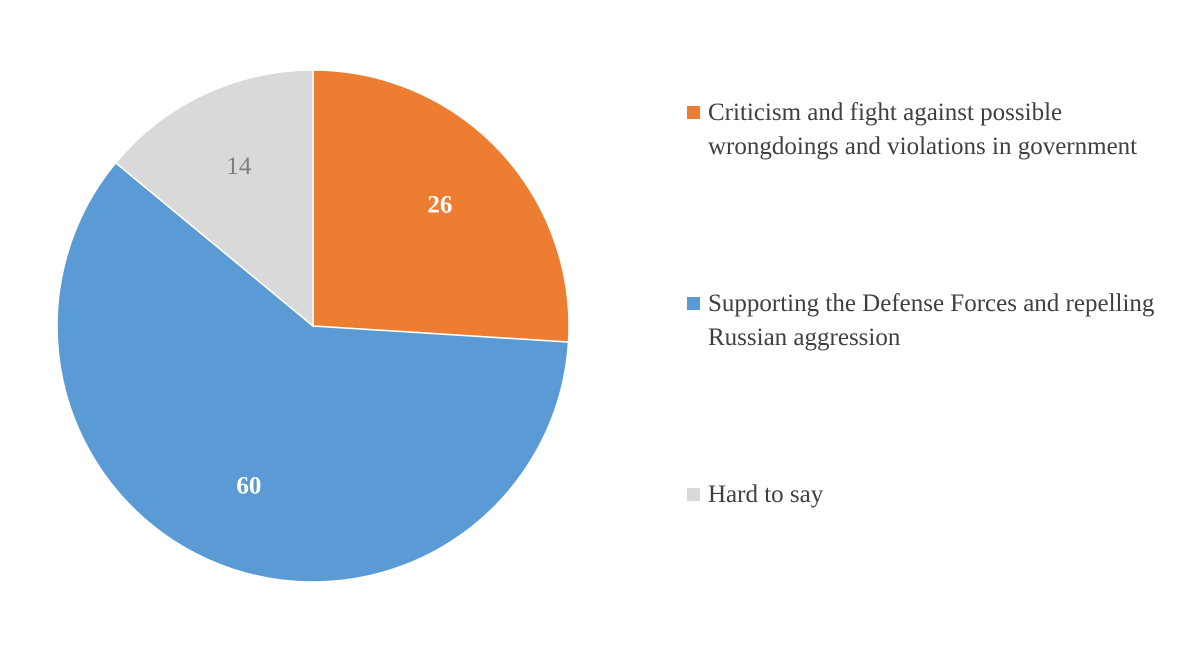 The image size is (1179, 654). I want to click on legend-swatch-defense, so click(693, 303).